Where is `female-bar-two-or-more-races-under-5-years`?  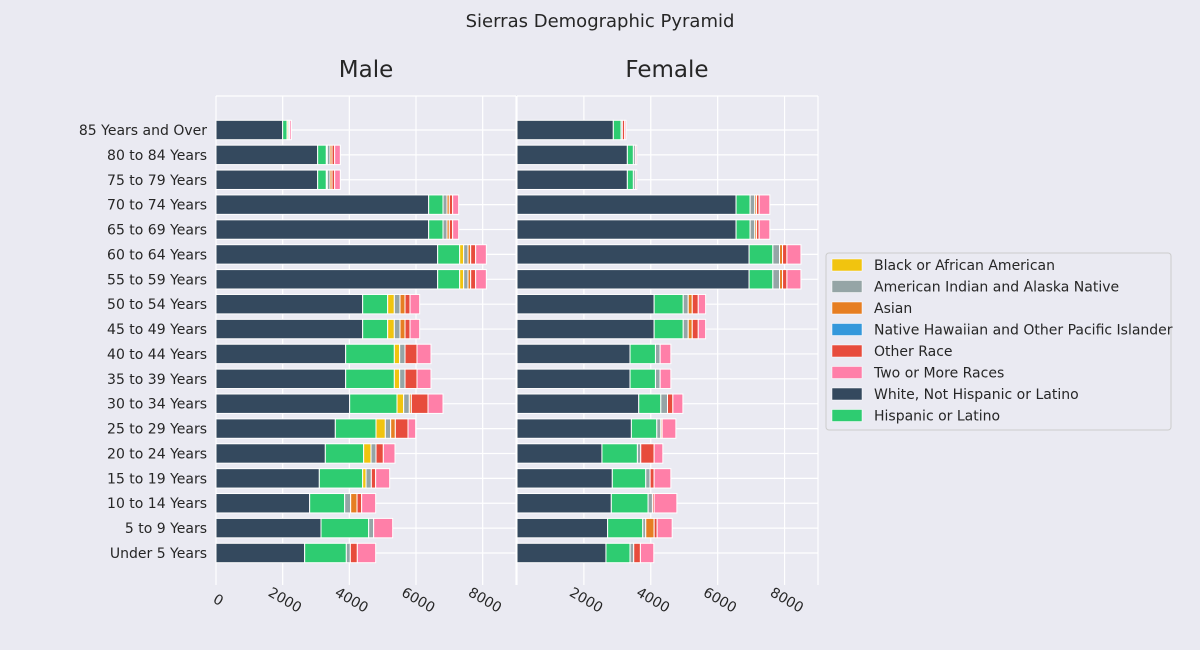
female-bar-two-or-more-races-under-5-years is located at coordinates (647, 553).